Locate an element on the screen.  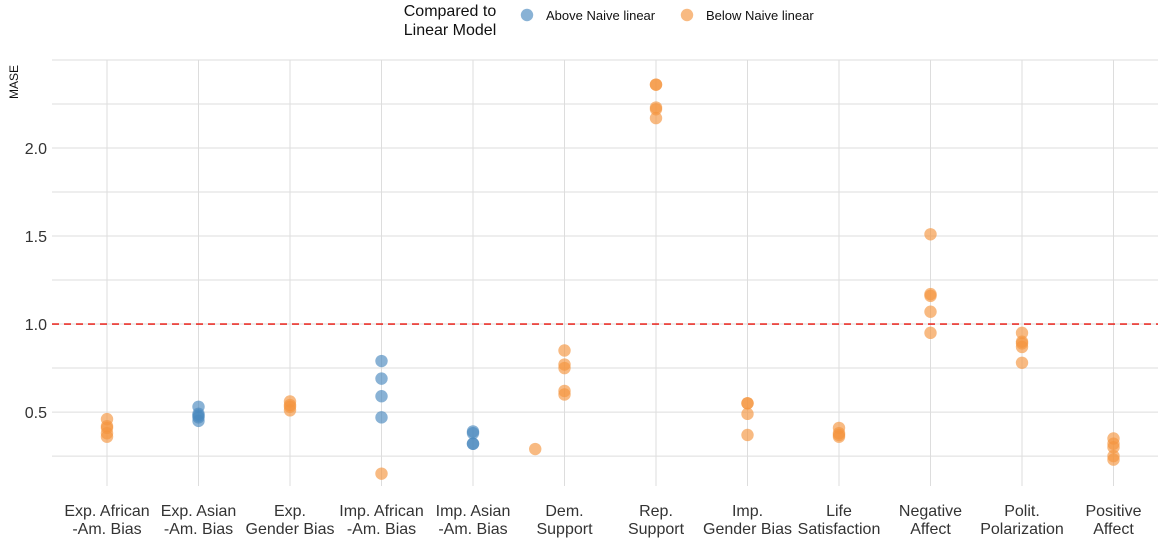
legend-label: Below Naive linear is located at coordinates (760, 15).